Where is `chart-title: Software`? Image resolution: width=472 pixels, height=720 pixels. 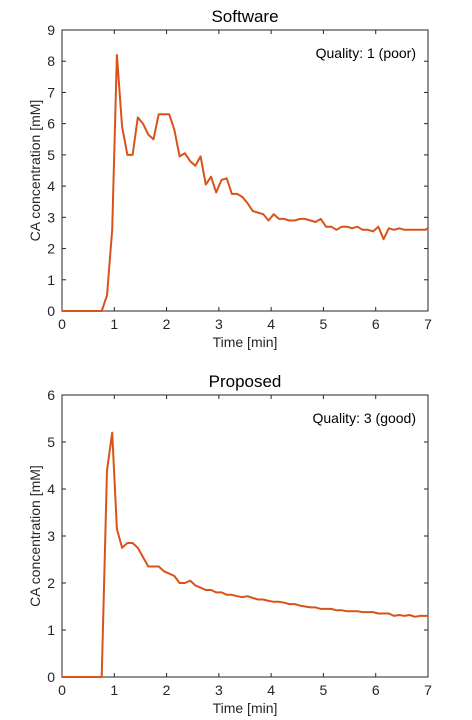 chart-title: Software is located at coordinates (244, 16).